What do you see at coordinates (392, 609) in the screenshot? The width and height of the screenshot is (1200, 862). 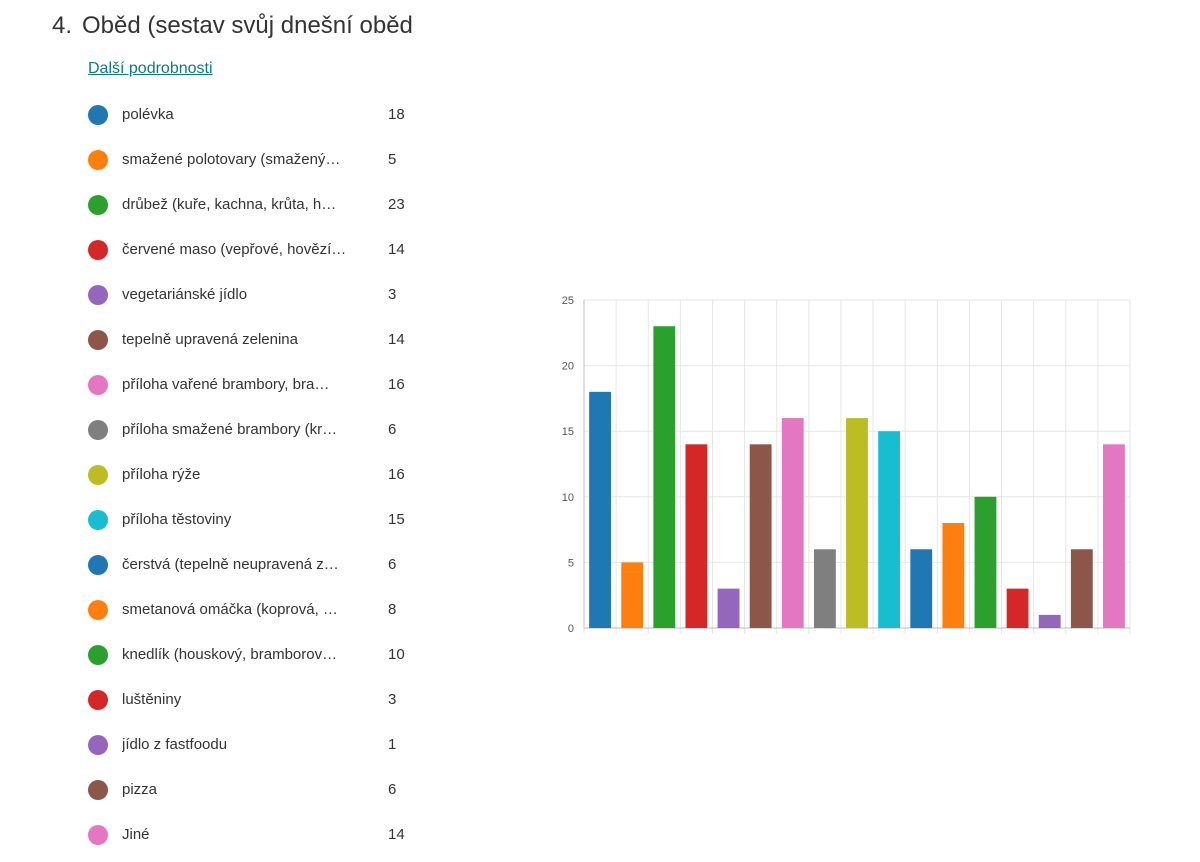 I see `legend-count: 8` at bounding box center [392, 609].